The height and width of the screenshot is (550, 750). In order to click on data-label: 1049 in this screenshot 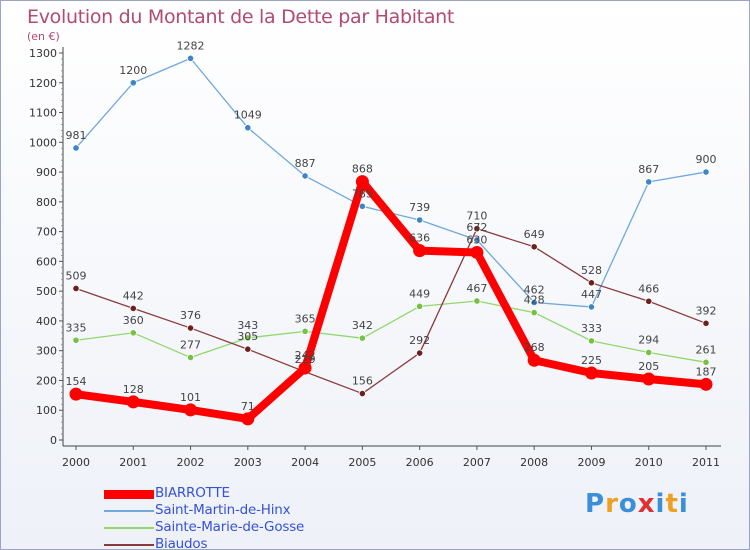, I will do `click(248, 115)`.